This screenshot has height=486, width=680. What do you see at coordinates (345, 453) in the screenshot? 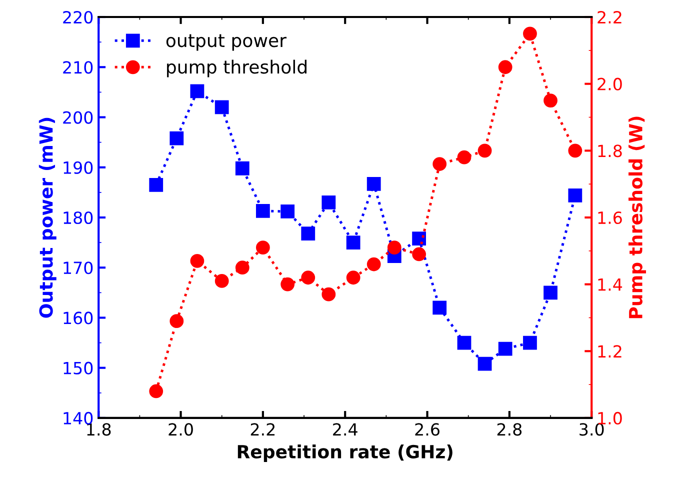
I see `x-axis-title: Repetition rate (GHz)` at bounding box center [345, 453].